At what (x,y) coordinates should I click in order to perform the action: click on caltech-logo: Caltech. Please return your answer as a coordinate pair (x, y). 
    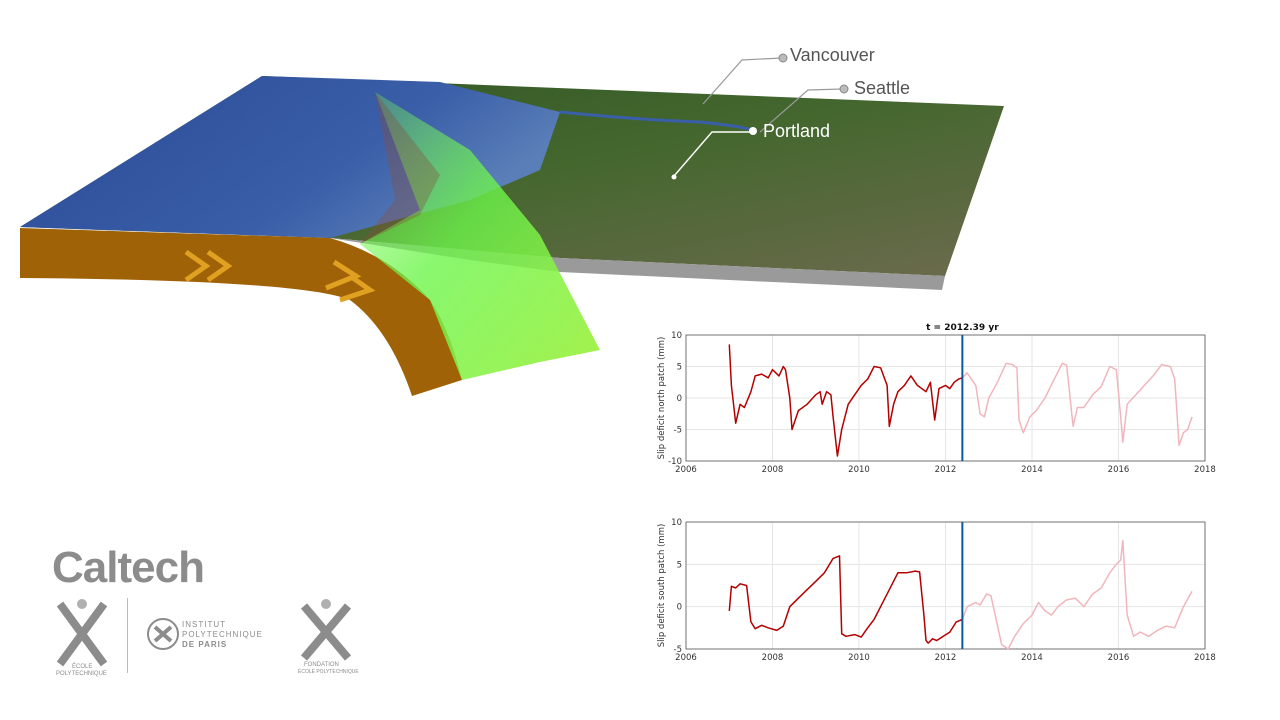
    Looking at the image, I should click on (128, 567).